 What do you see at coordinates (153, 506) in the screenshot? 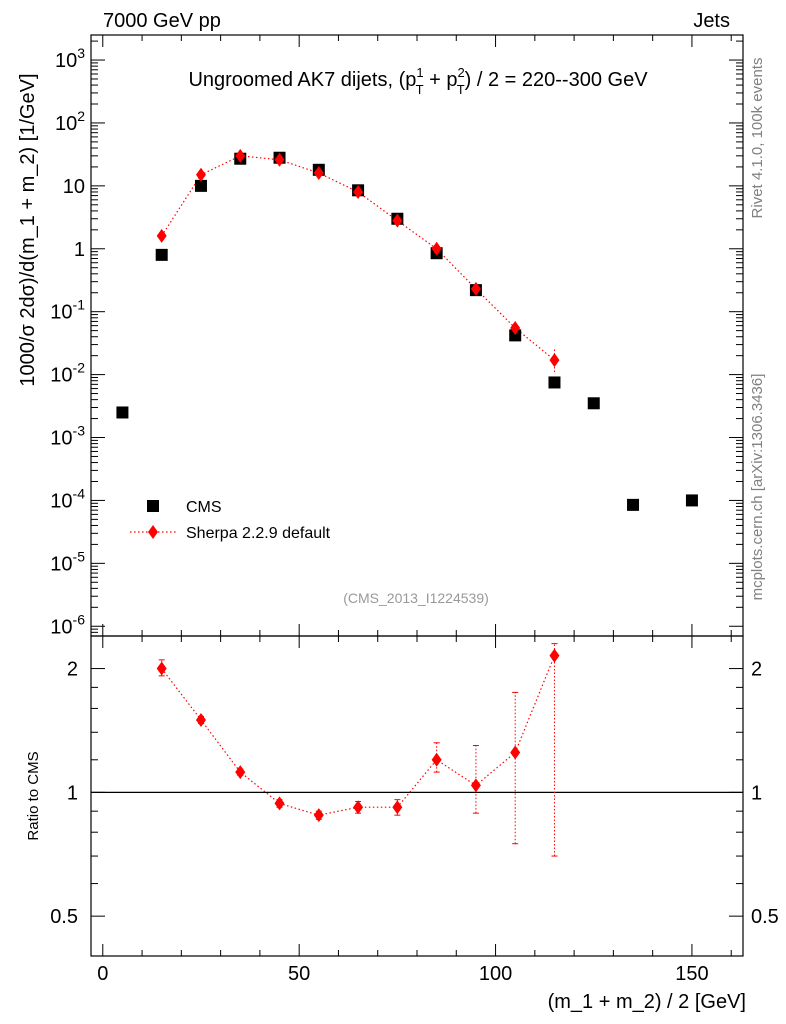
I see `legend-marker-cms` at bounding box center [153, 506].